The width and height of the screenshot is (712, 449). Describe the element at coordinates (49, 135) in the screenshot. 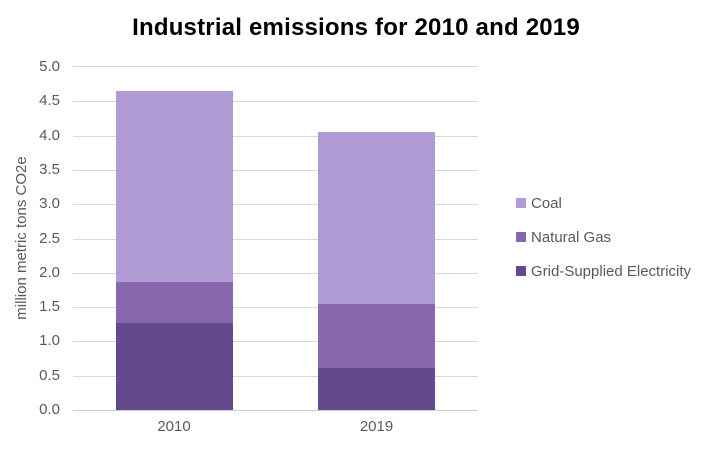

I see `y-tick-label: 4.0` at that location.